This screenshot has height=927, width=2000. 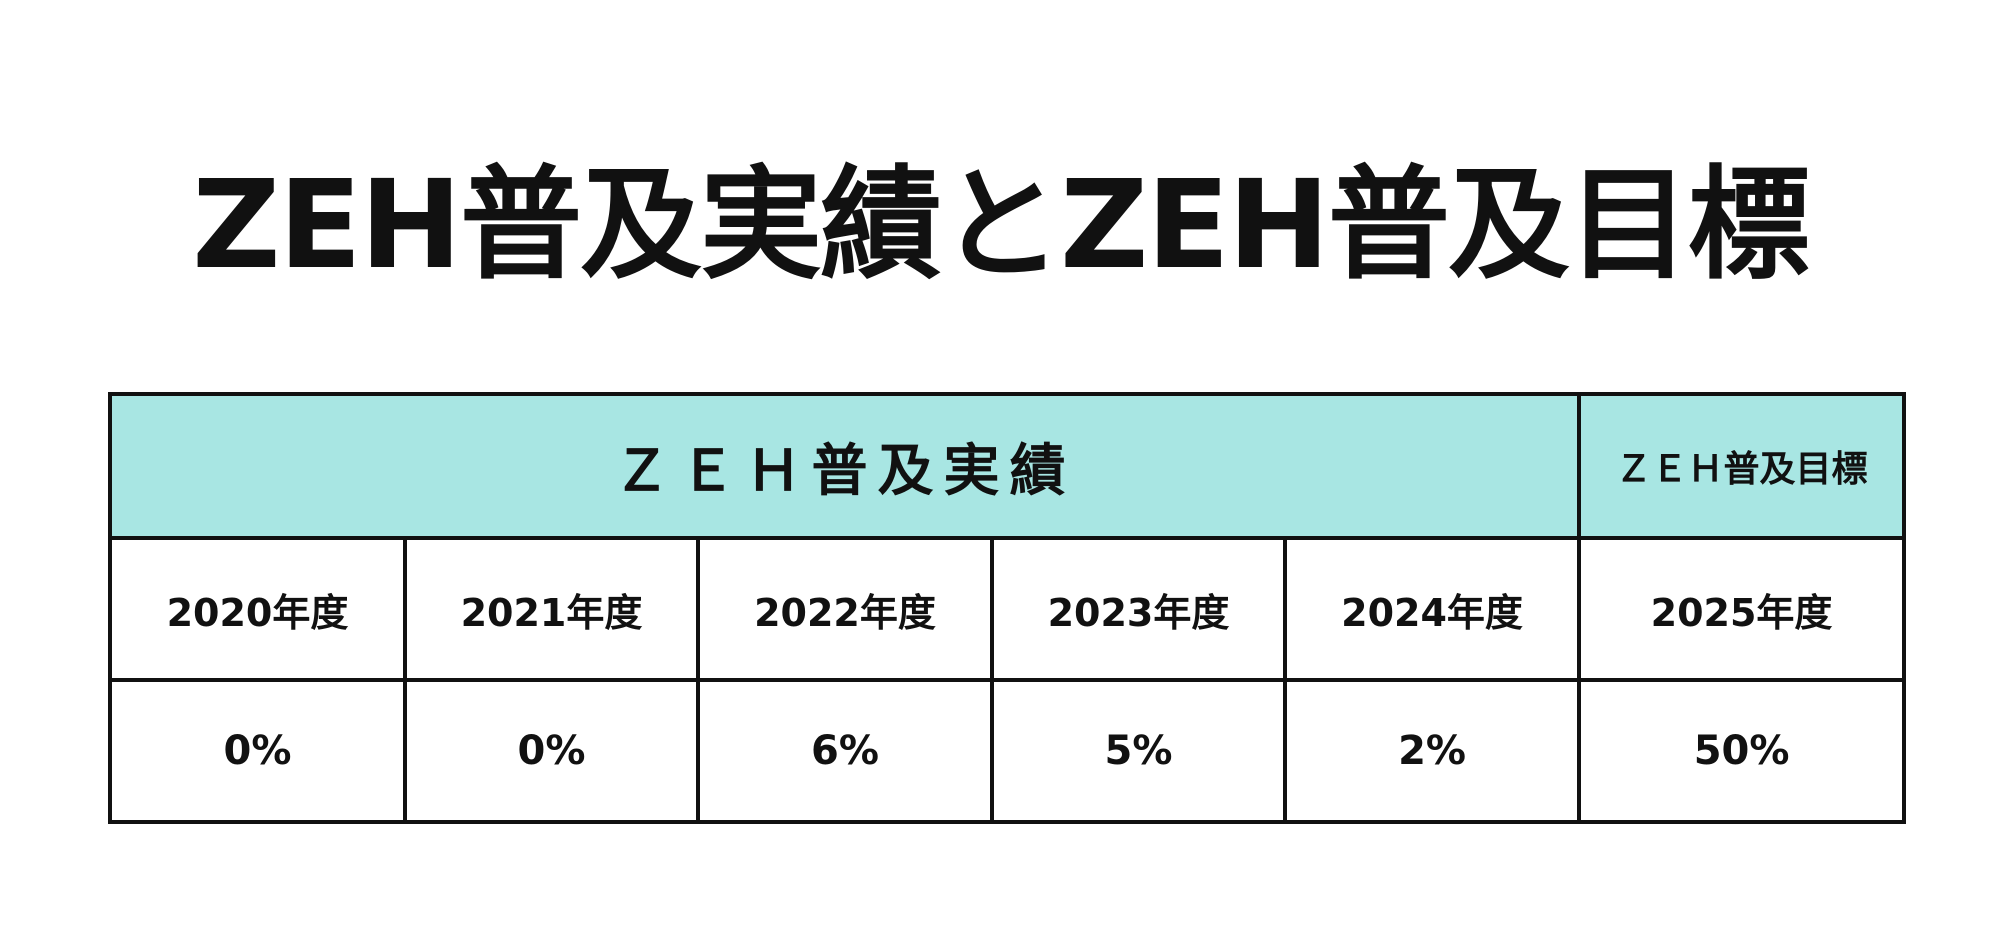 I want to click on value-cell: 6%, so click(x=845, y=751).